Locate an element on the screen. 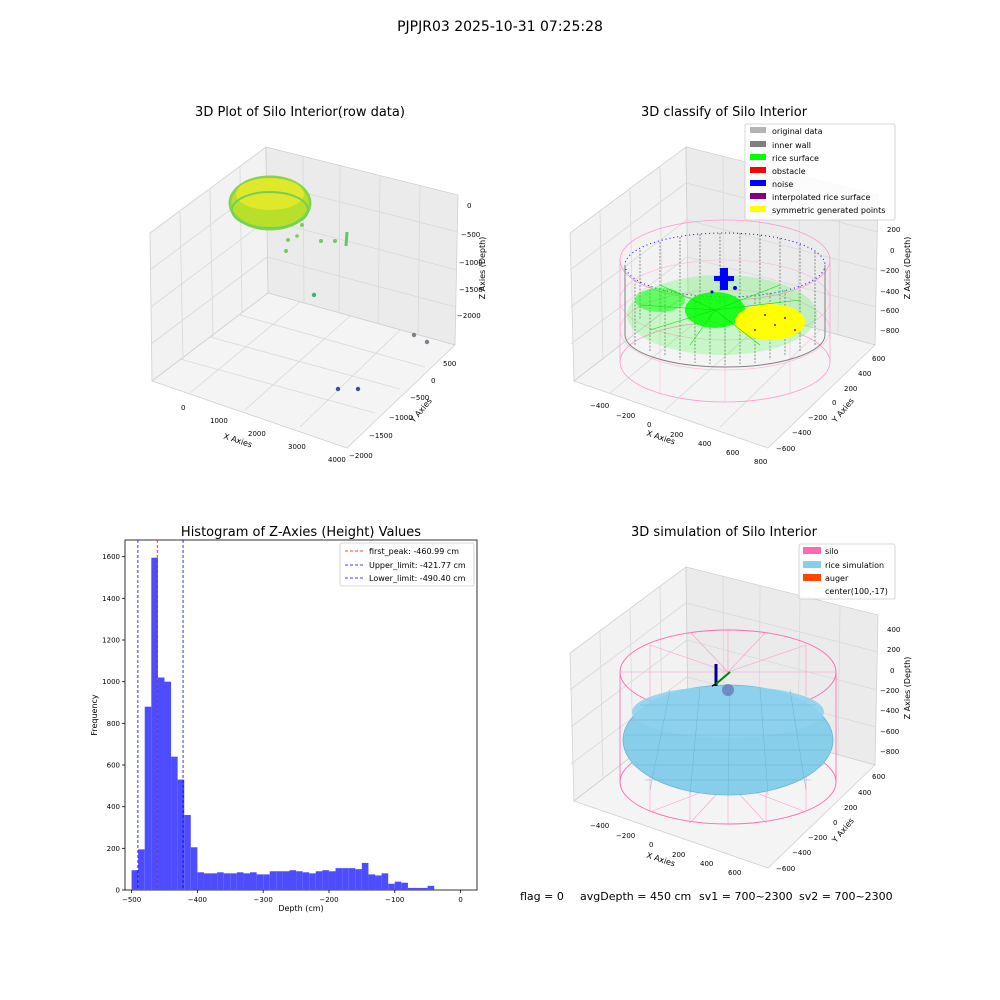 Image resolution: width=1000 pixels, height=1000 pixels. simulation-x-tick: 600 is located at coordinates (734, 873).